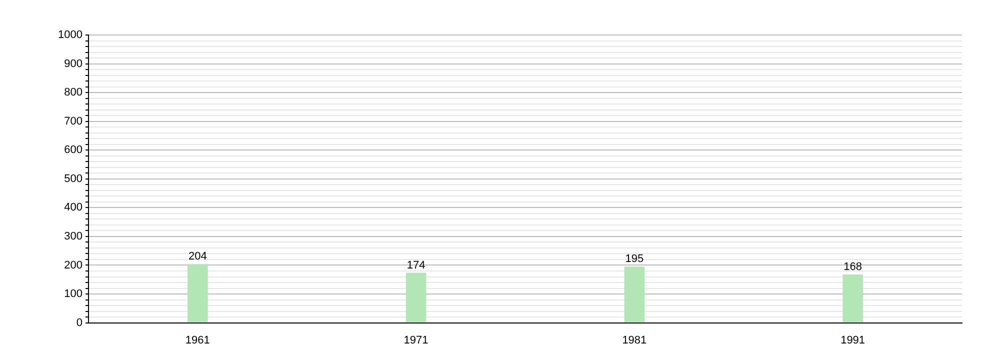  What do you see at coordinates (416, 265) in the screenshot?
I see `data-label: 174` at bounding box center [416, 265].